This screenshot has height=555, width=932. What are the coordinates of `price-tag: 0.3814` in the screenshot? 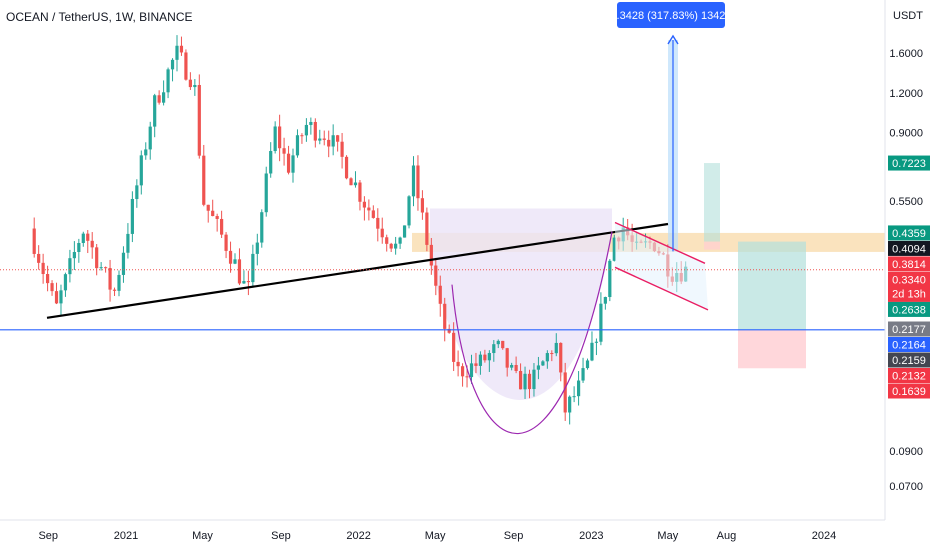 It's located at (909, 264).